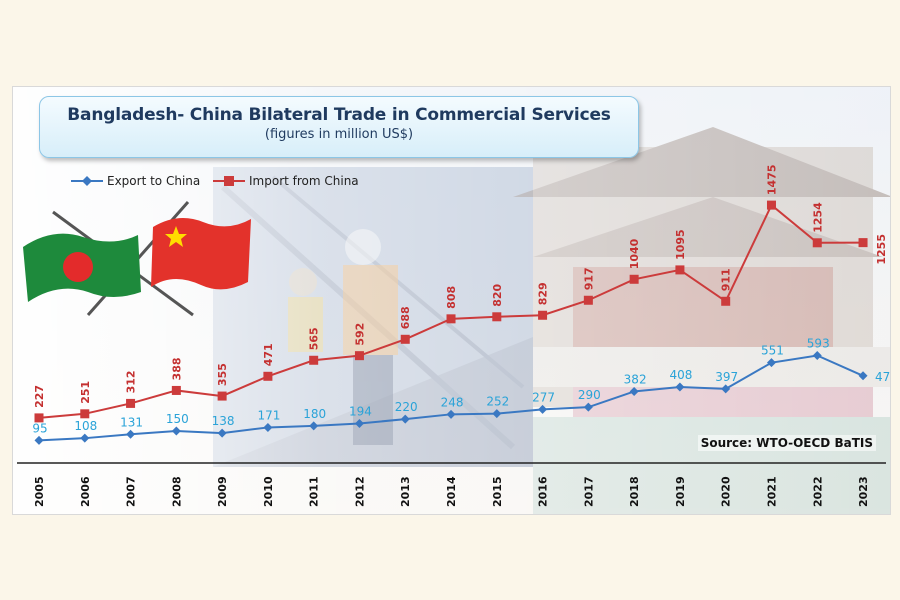  Describe the element at coordinates (268, 354) in the screenshot. I see `import-data-label: 471` at that location.